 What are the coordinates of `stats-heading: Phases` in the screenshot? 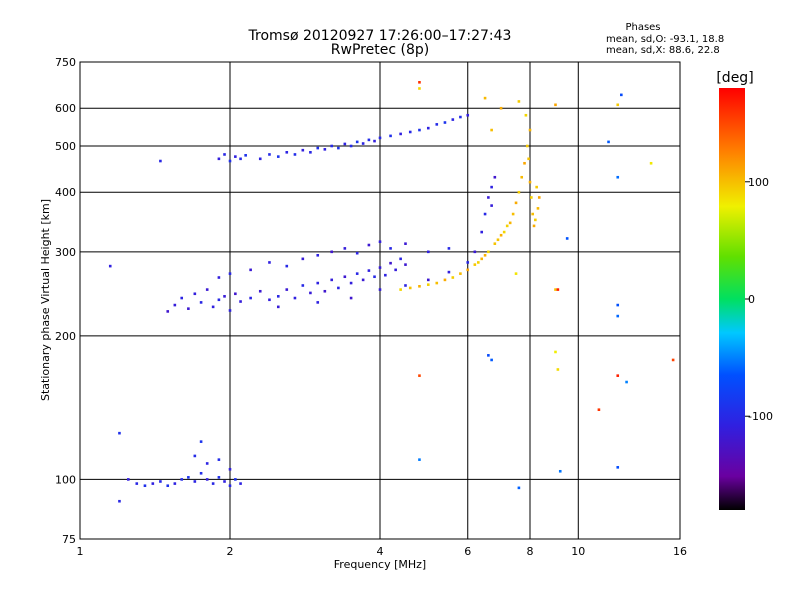 It's located at (642, 27).